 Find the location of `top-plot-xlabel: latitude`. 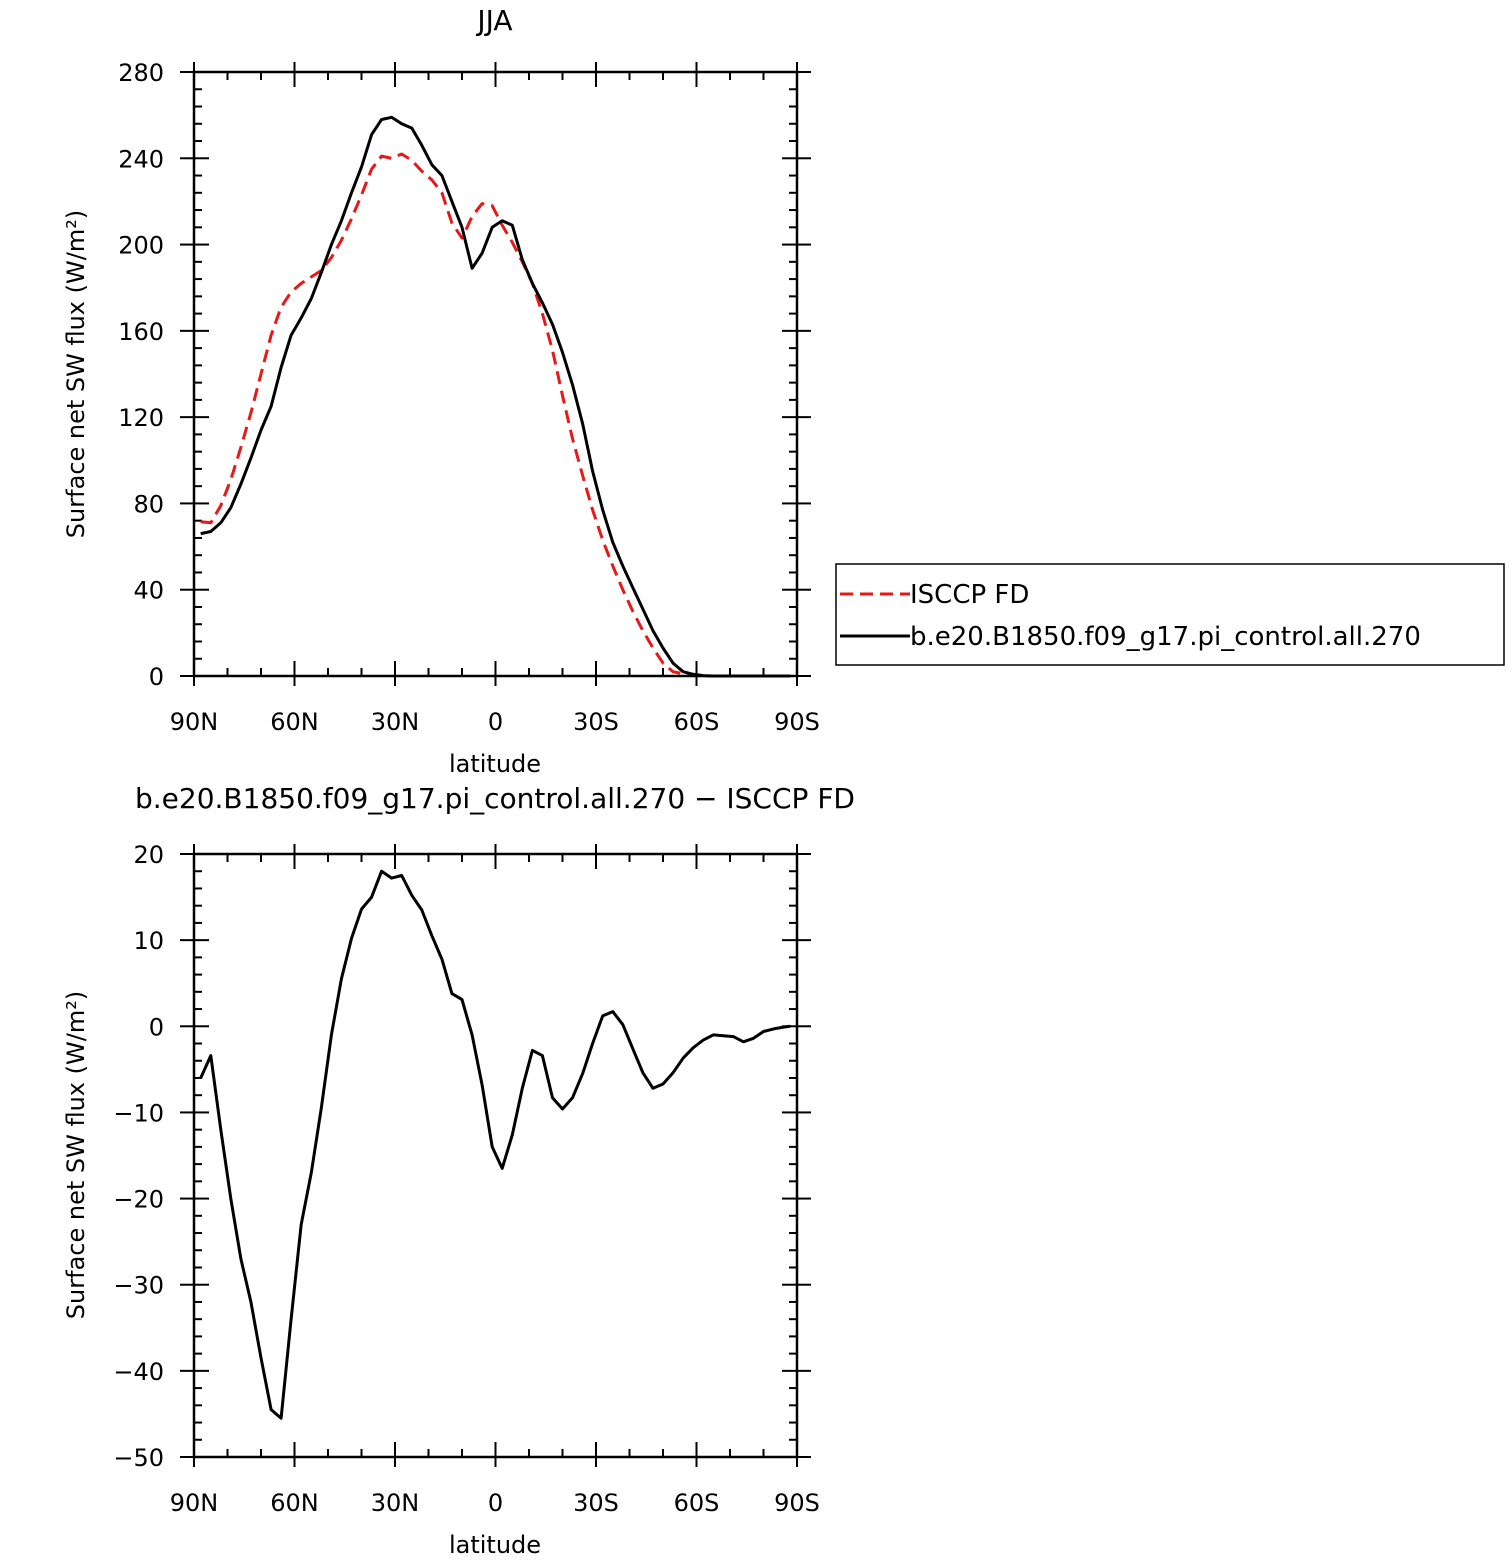

top-plot-xlabel: latitude is located at coordinates (495, 764).